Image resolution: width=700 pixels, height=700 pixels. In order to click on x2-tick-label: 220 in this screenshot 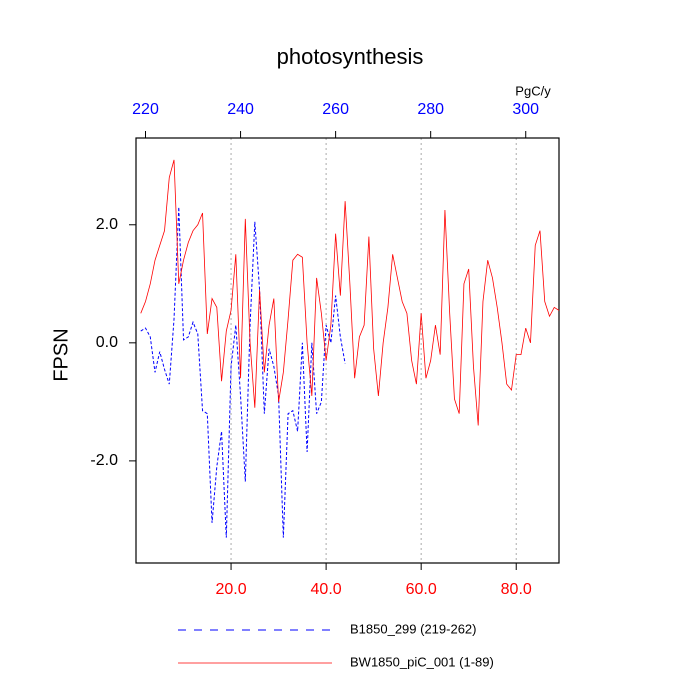, I will do `click(145, 109)`.